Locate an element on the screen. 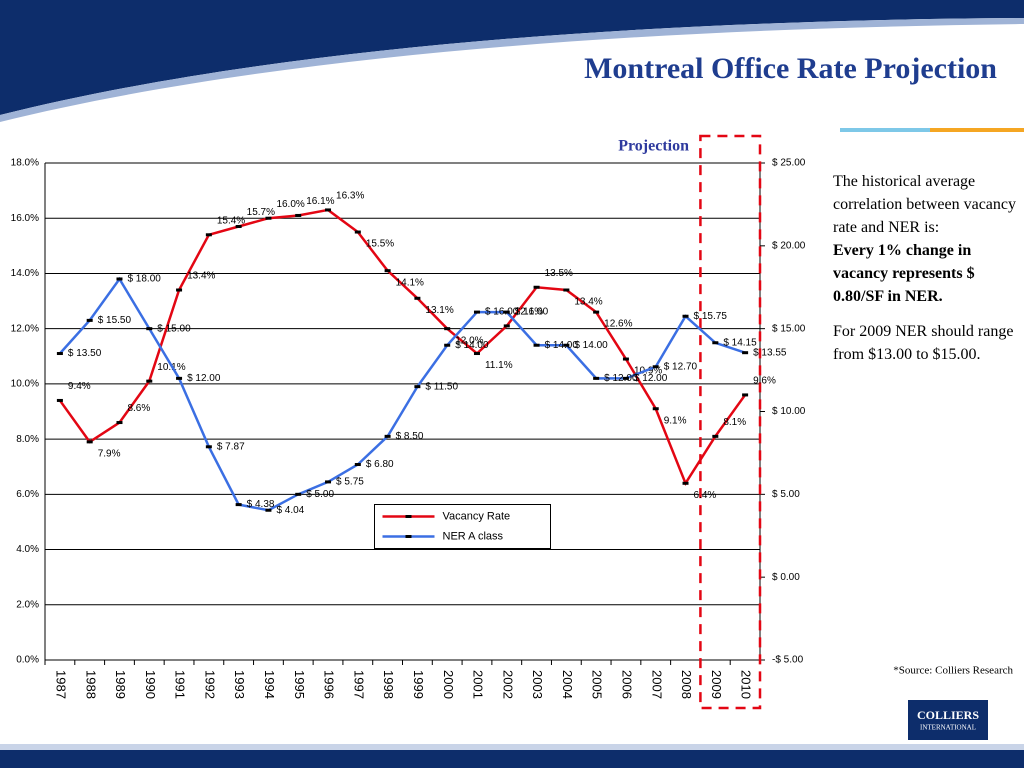 This screenshot has height=768, width=1024. y-tick-label: 10.0% is located at coordinates (25, 384).